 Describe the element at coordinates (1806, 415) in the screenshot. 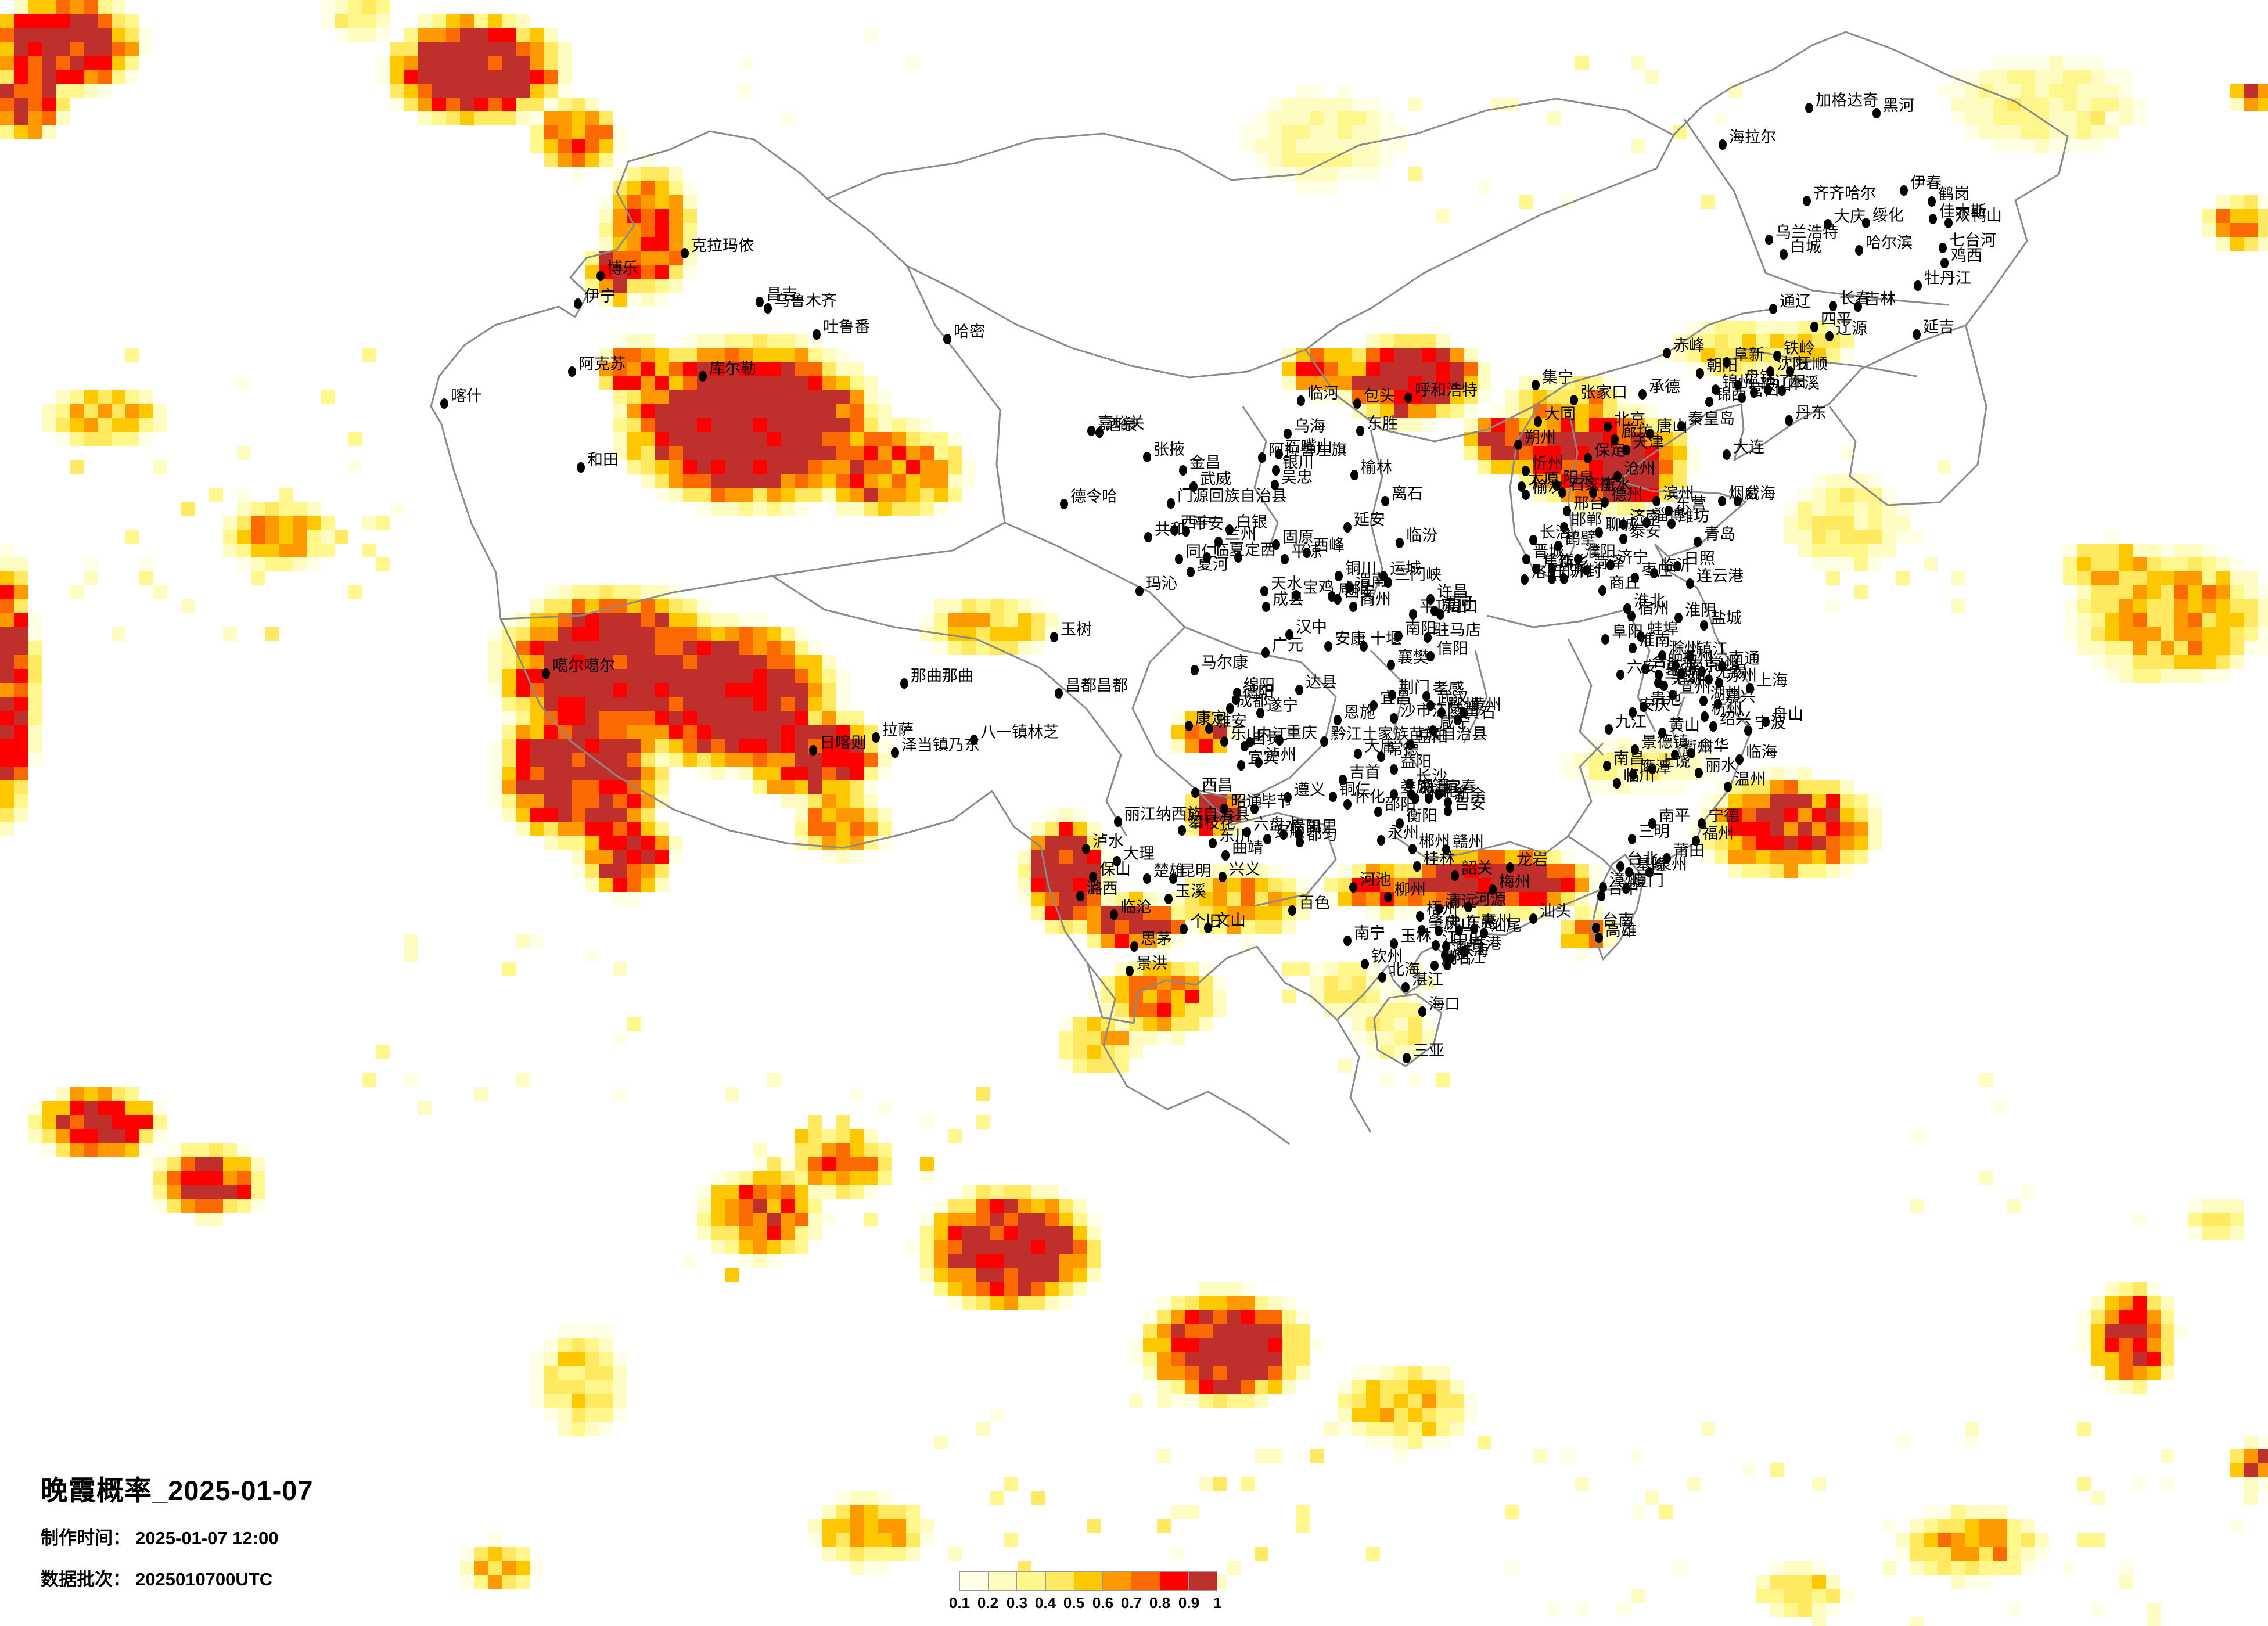

I see `city-marker: 丹东` at that location.